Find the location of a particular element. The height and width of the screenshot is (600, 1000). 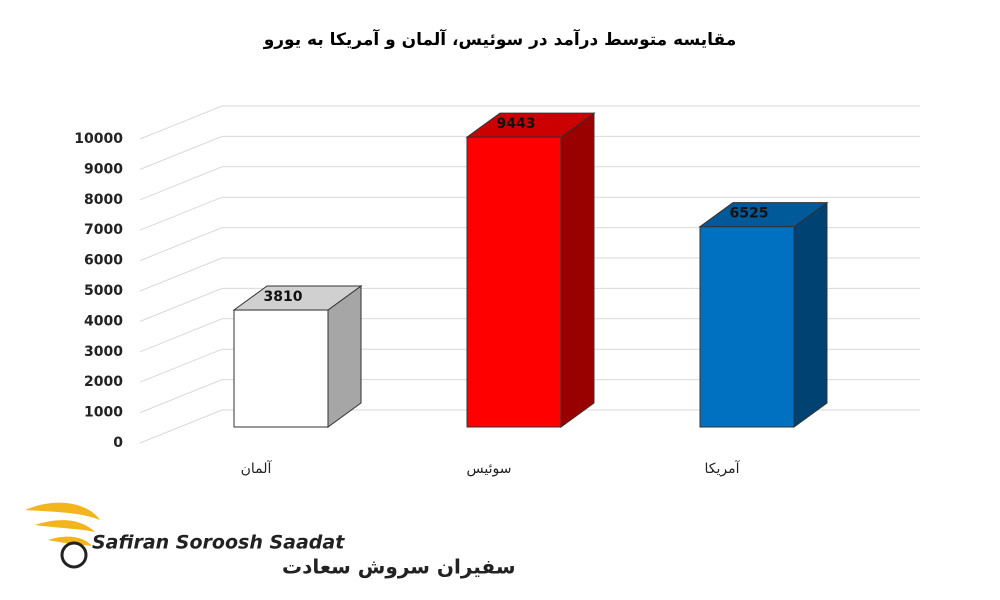

y-tick-label: 8000 is located at coordinates (103, 200).